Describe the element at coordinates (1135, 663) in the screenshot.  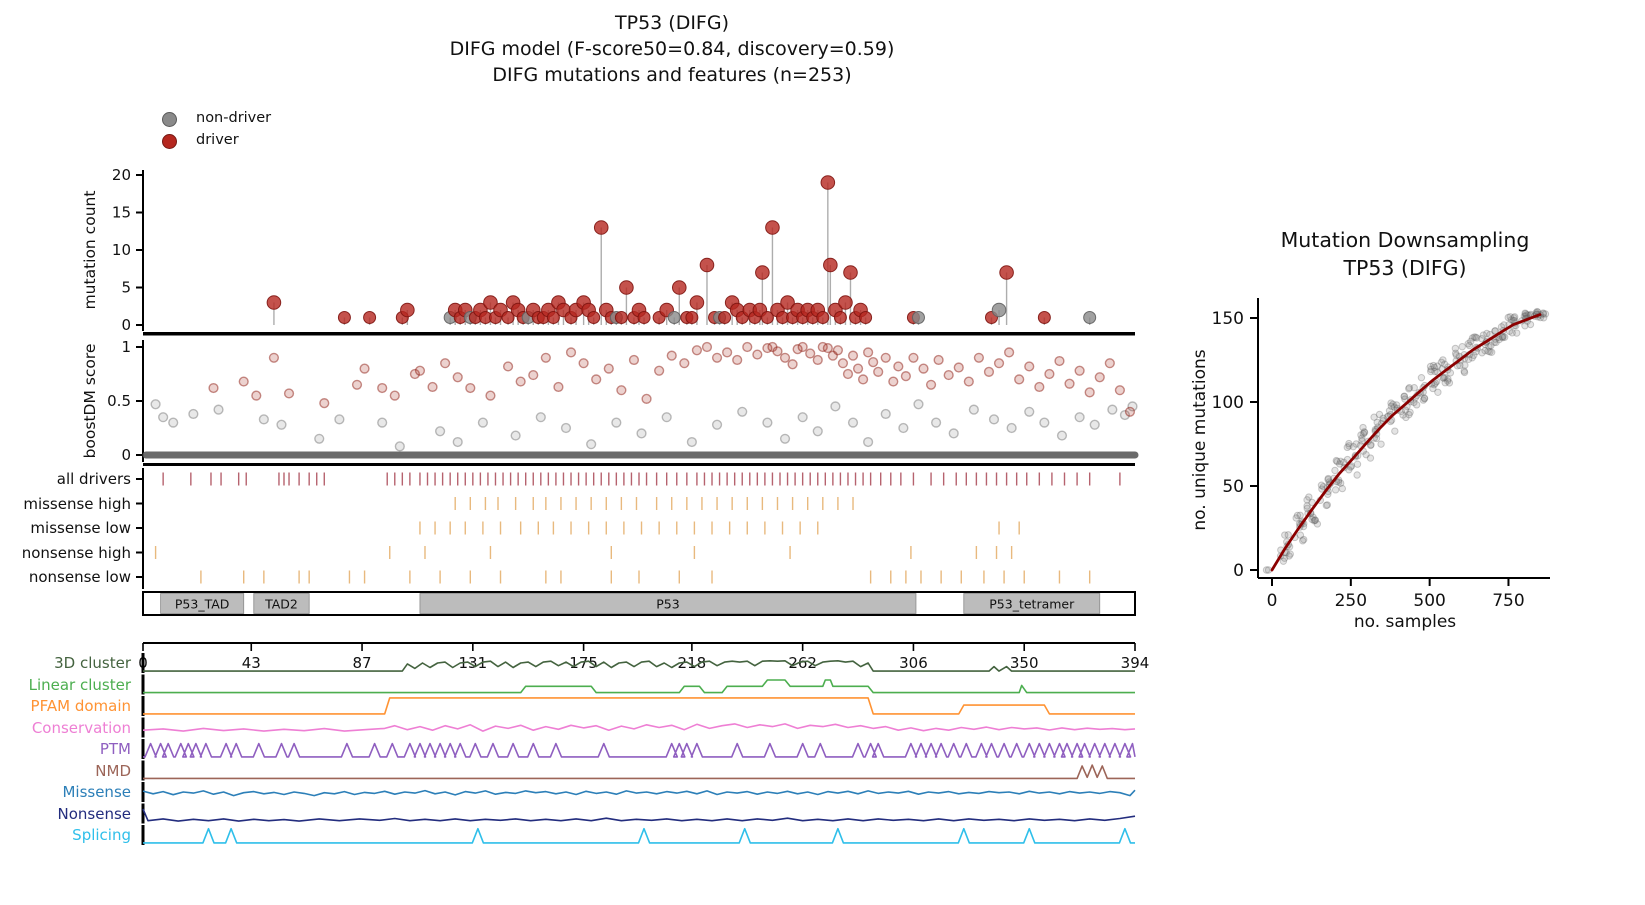
I see `protein-x-tick-label: 394` at that location.